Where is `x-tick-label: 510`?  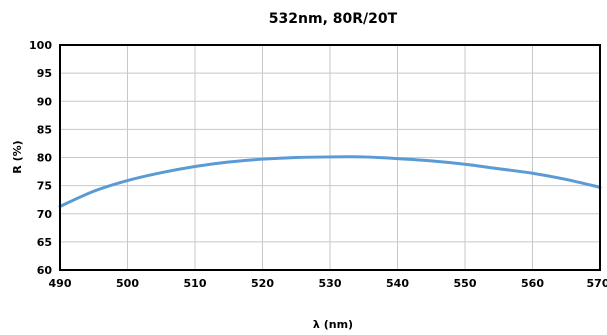
x-tick-label: 510 is located at coordinates (195, 283).